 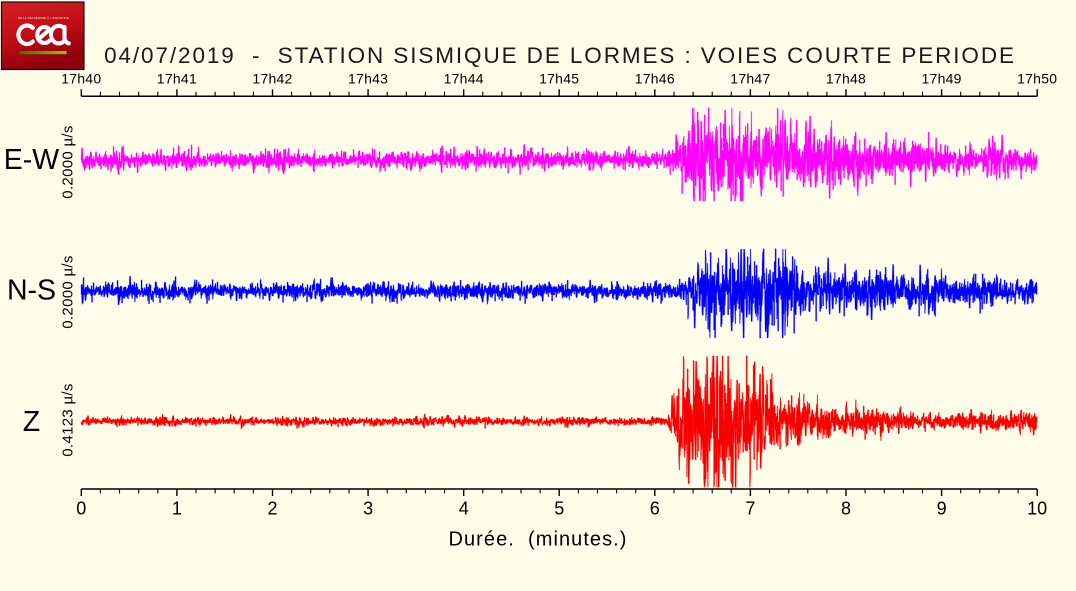 I want to click on svg-text: E-W, so click(x=32, y=160).